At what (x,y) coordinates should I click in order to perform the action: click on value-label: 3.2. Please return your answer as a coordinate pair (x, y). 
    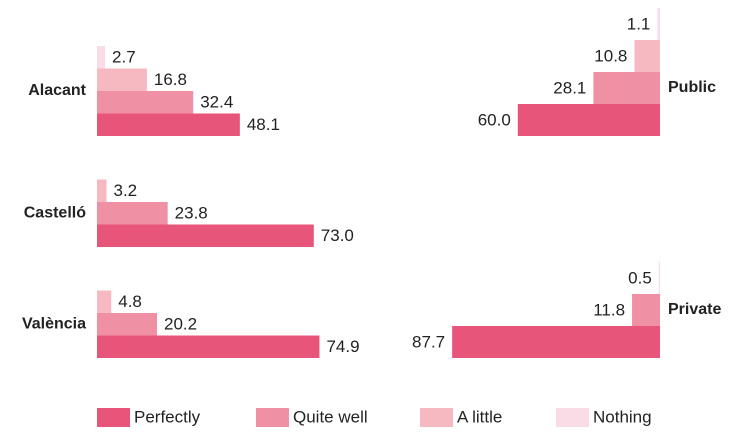
    Looking at the image, I should click on (126, 190).